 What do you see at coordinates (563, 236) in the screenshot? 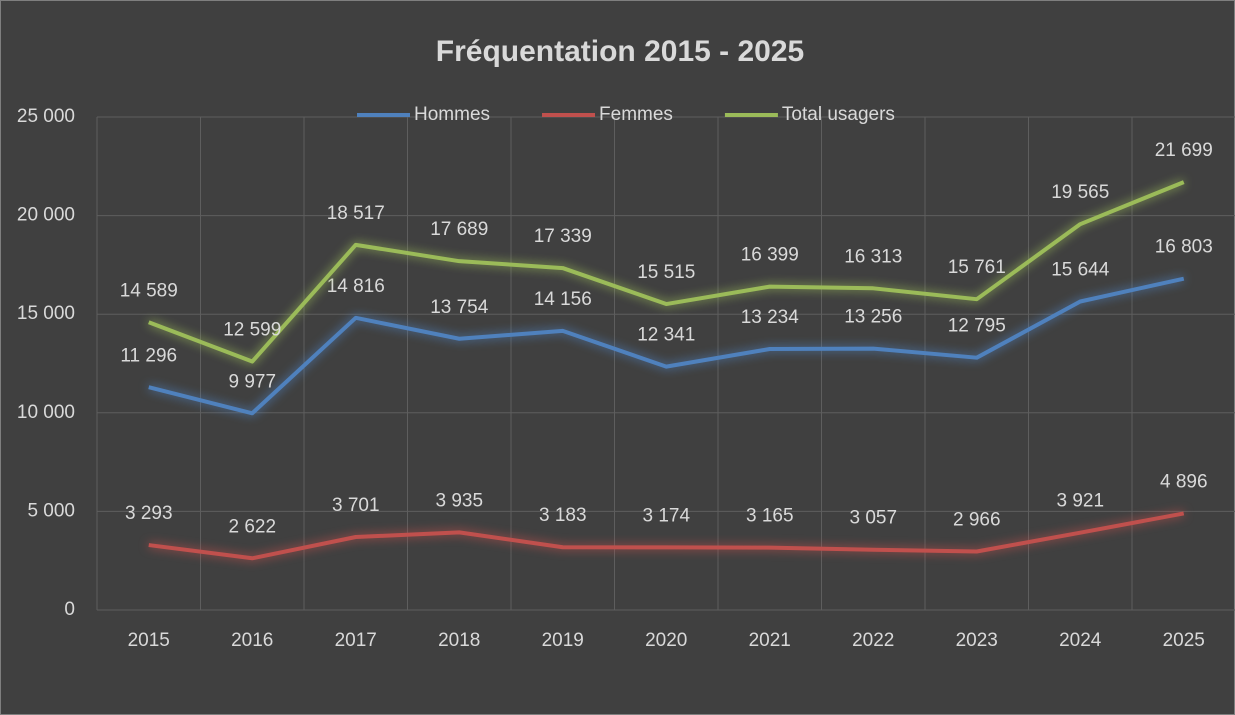
I see `data-label: 17 339` at bounding box center [563, 236].